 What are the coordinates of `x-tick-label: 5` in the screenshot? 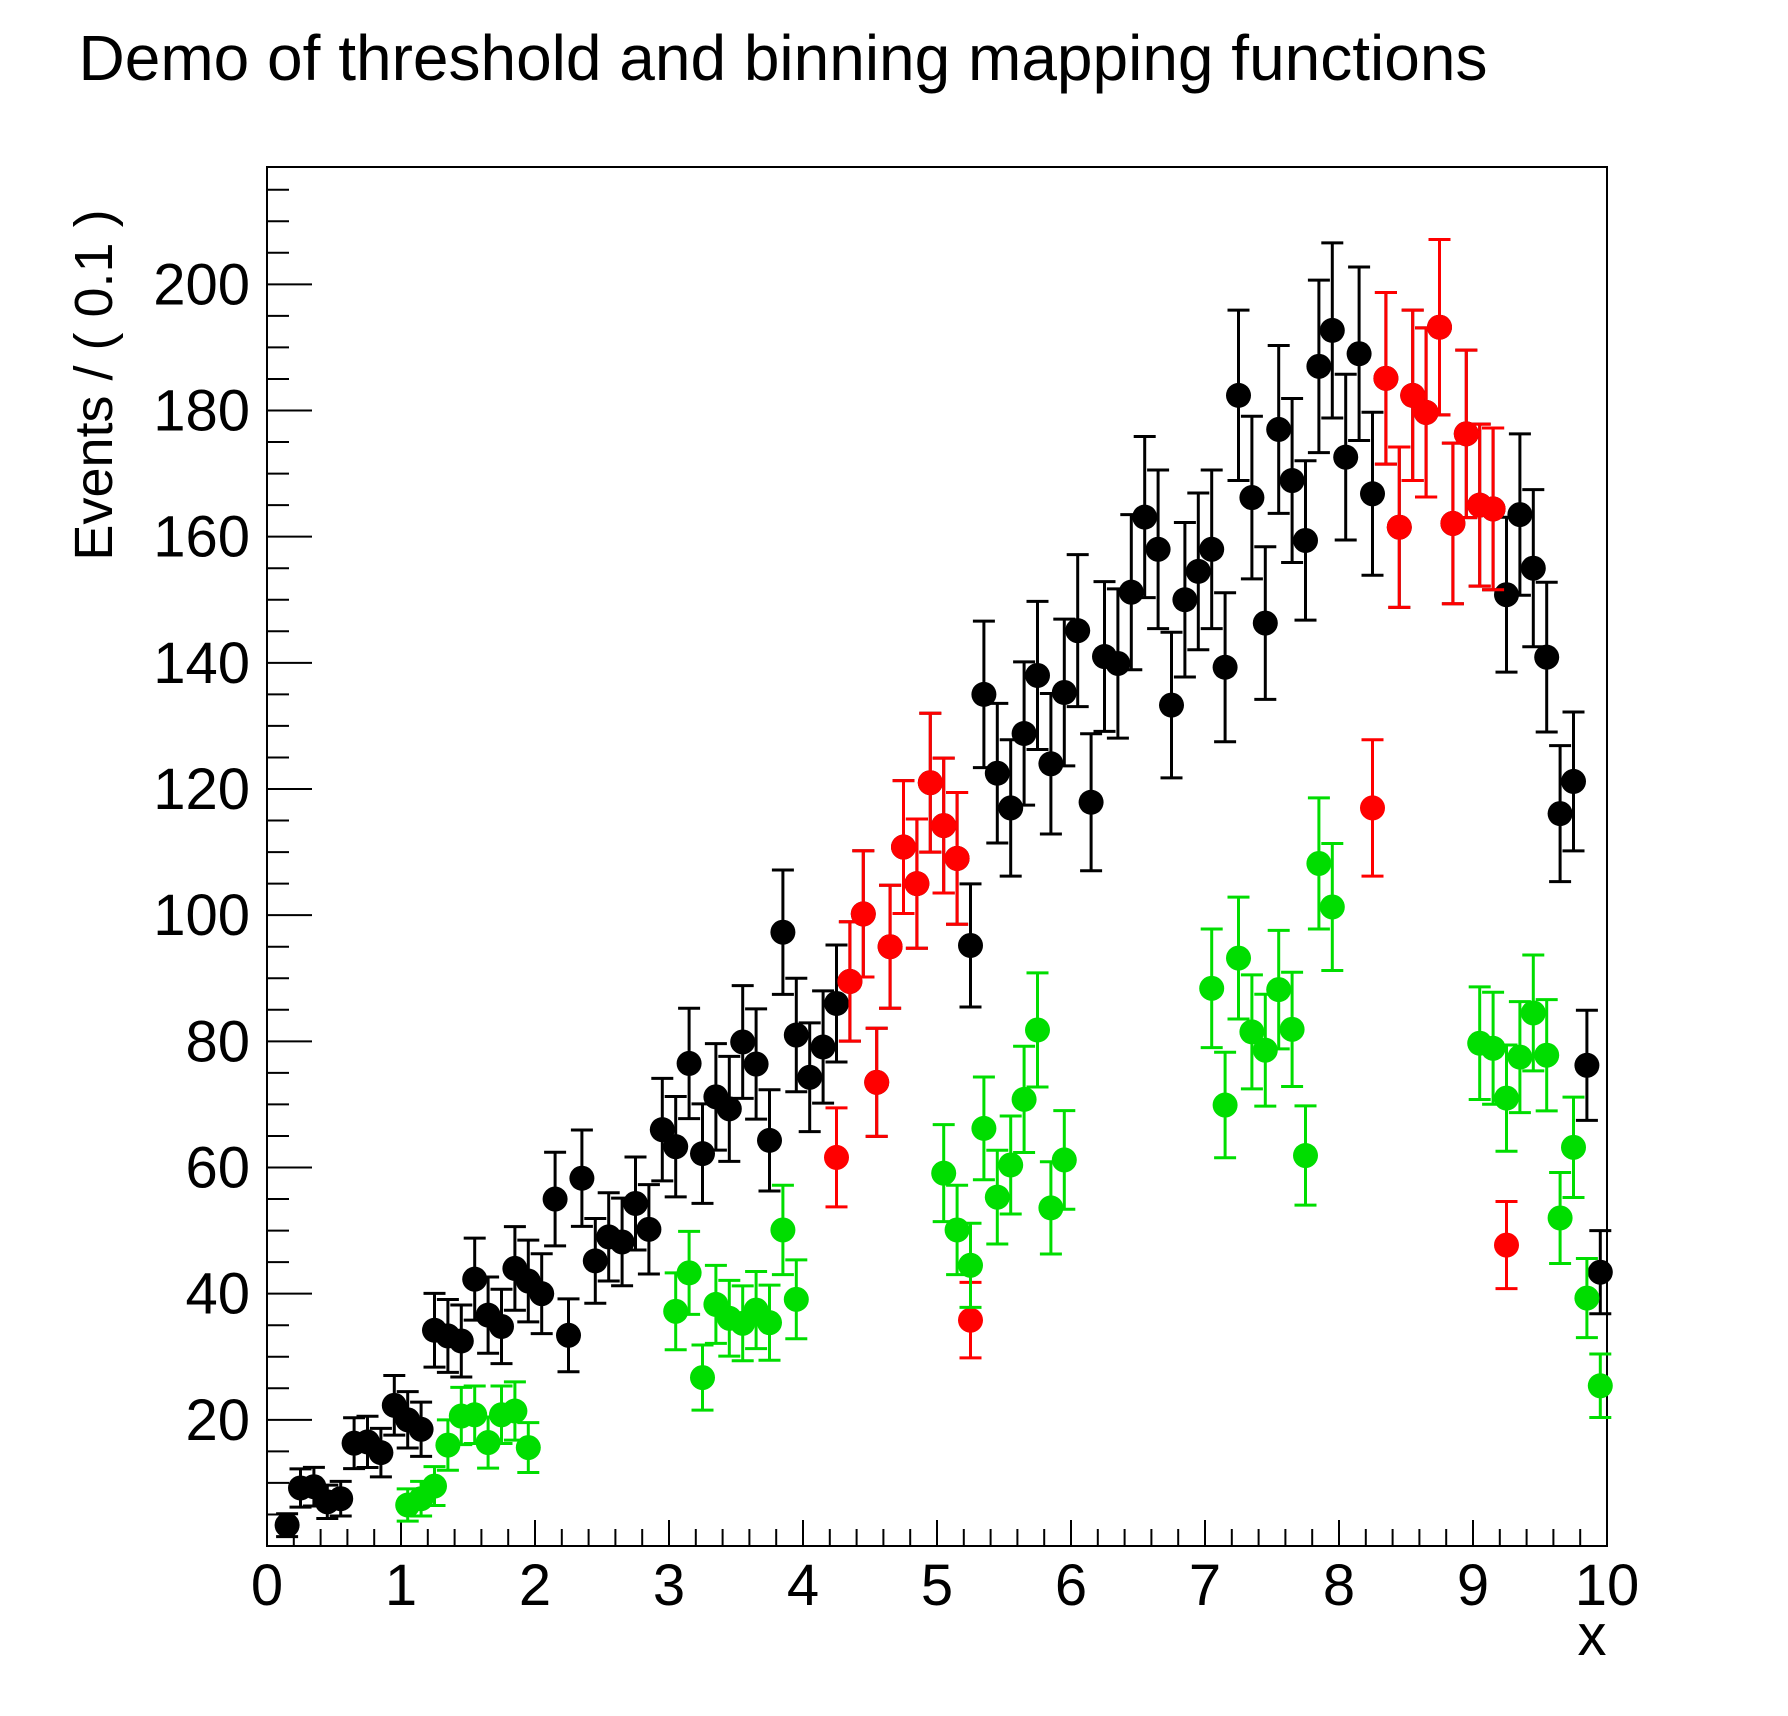 It's located at (937, 1585).